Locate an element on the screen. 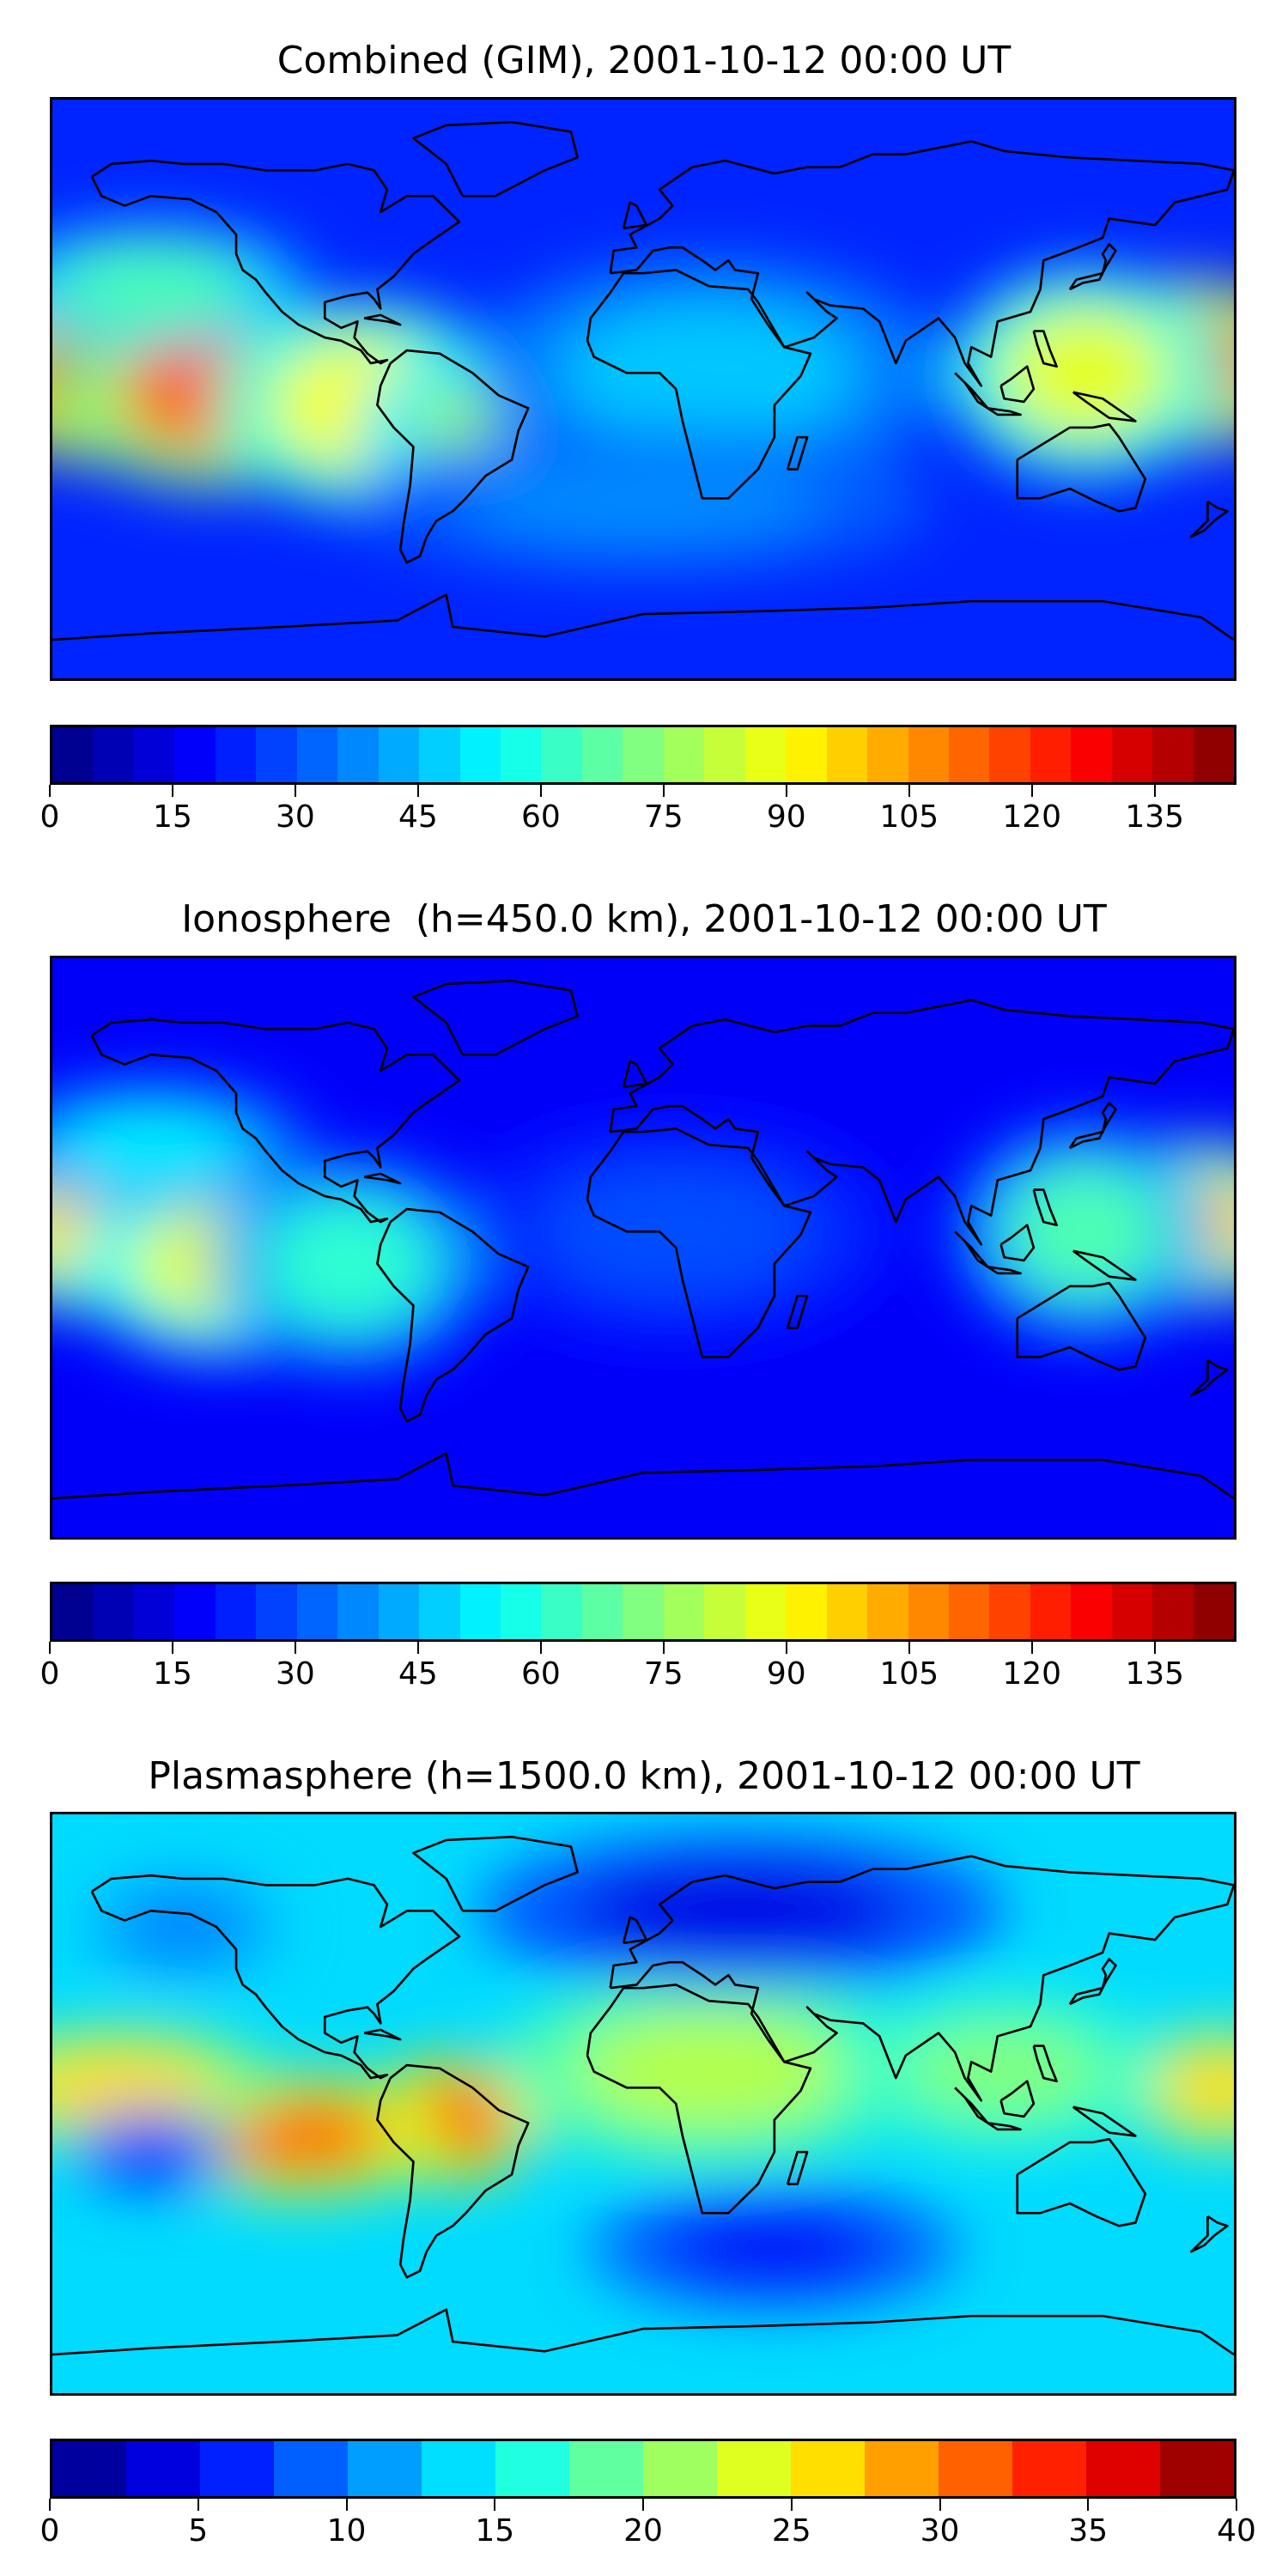 Image resolution: width=1288 pixels, height=2576 pixels. colorbar-ionosphere is located at coordinates (643, 1612).